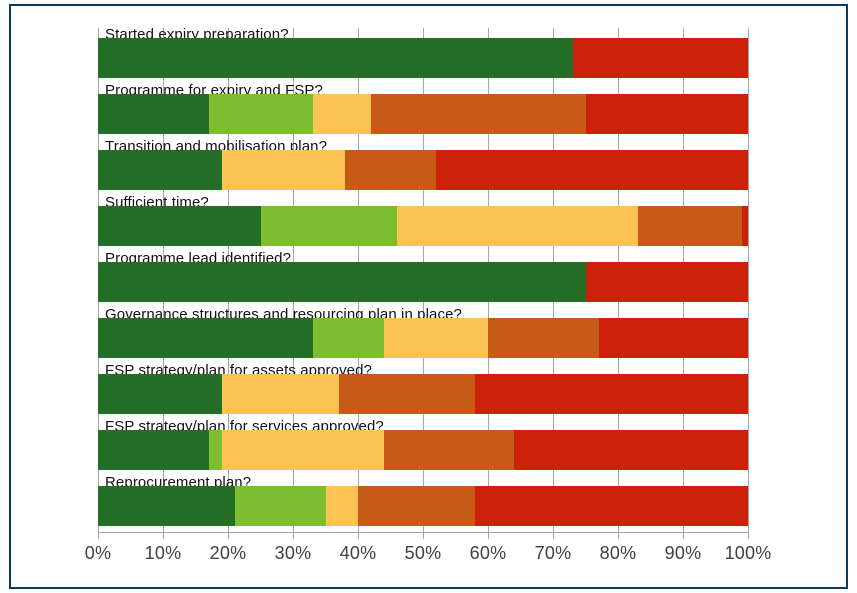 The height and width of the screenshot is (593, 857). I want to click on bar-row: FSP strategy/plan for assets approved?, so click(423, 391).